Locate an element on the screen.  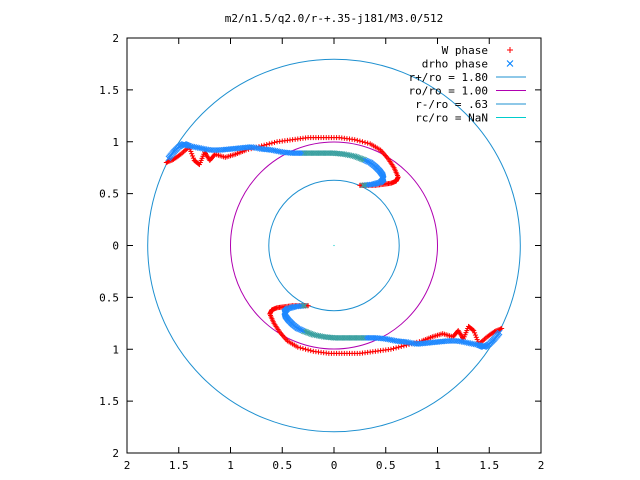
x-tick-label: 0 is located at coordinates (334, 465).